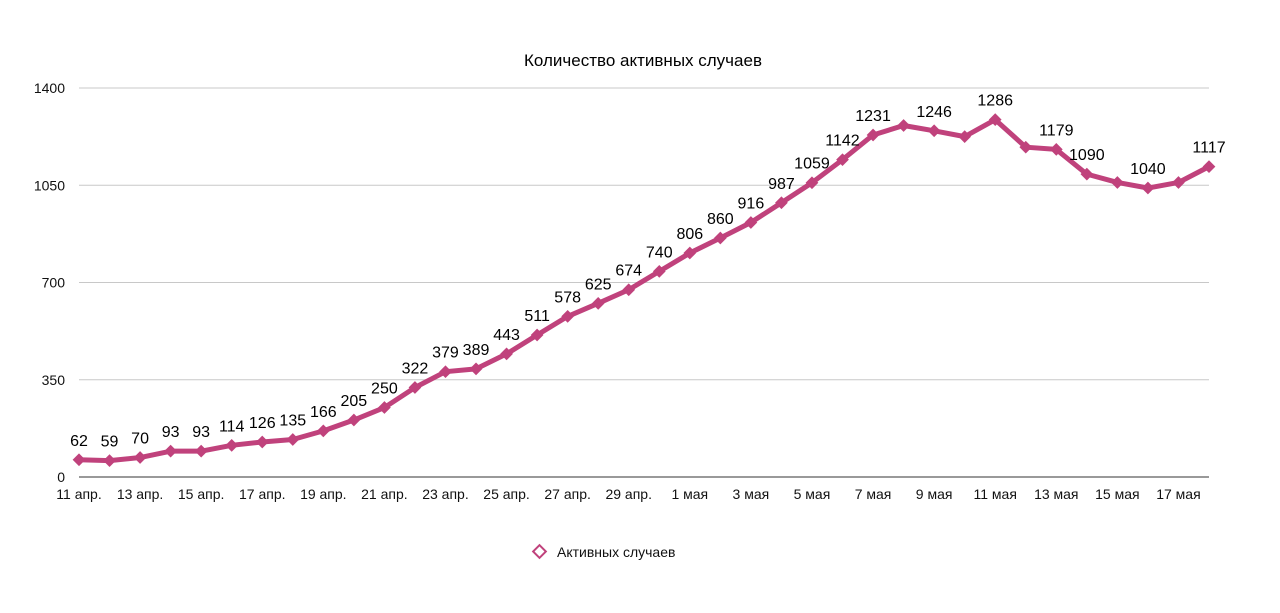 This screenshot has height=613, width=1280. I want to click on data-label: 379, so click(445, 353).